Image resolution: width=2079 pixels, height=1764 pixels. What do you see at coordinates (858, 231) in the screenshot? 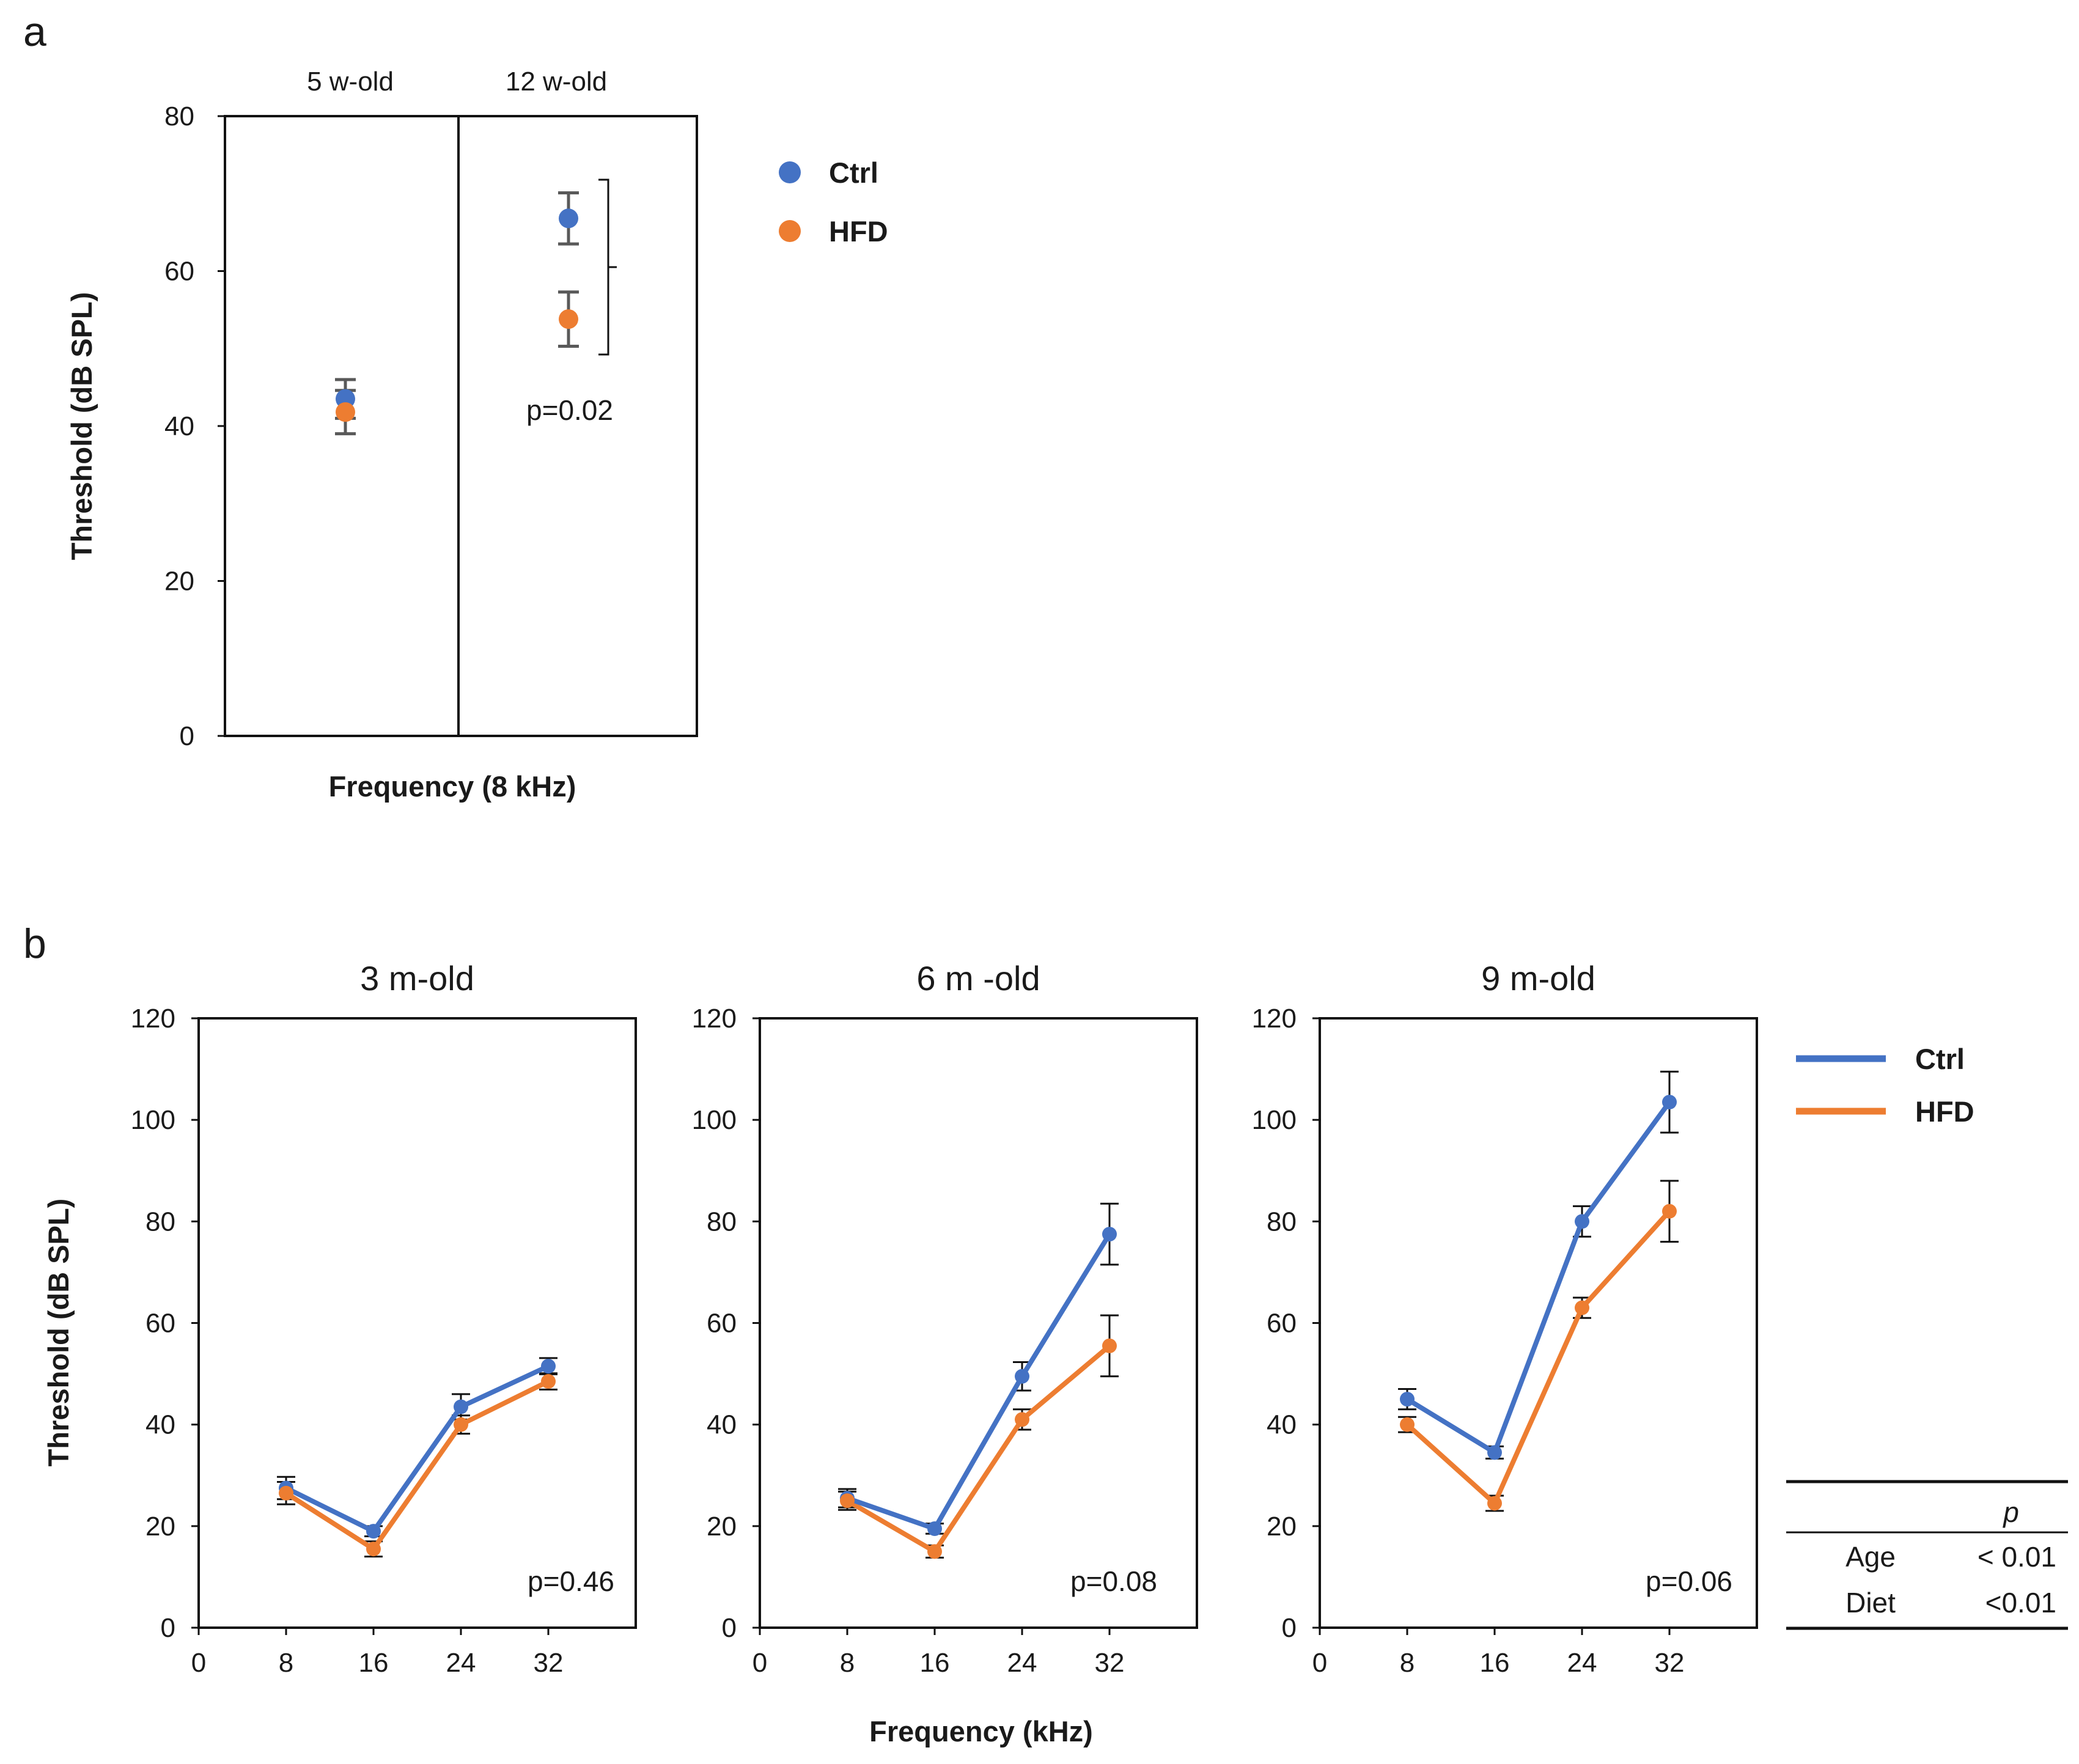
I see `legend-a-hfd-label: HFD` at bounding box center [858, 231].